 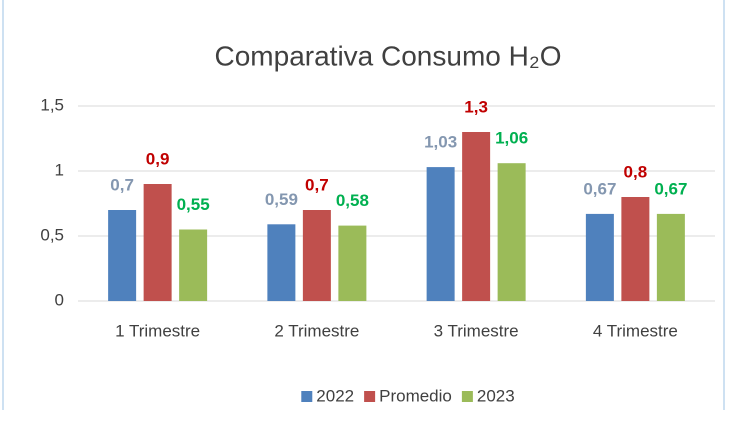 What do you see at coordinates (636, 171) in the screenshot?
I see `value-label: 0,8` at bounding box center [636, 171].